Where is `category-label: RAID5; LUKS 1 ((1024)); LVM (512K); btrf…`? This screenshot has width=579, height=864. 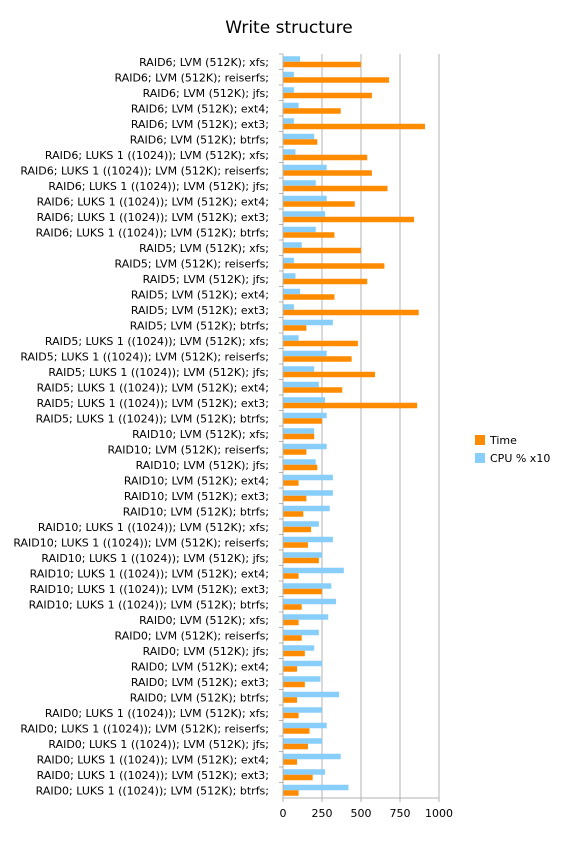 category-label: RAID5; LUKS 1 ((1024)); LVM (512K); btrf… is located at coordinates (152, 418).